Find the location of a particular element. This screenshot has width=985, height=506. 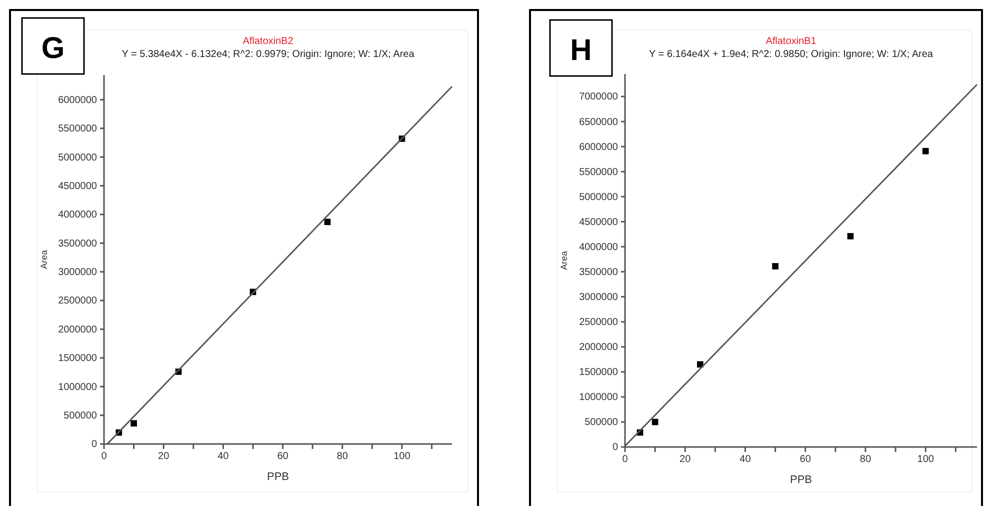

y-tick-label: 6500000 is located at coordinates (598, 122).